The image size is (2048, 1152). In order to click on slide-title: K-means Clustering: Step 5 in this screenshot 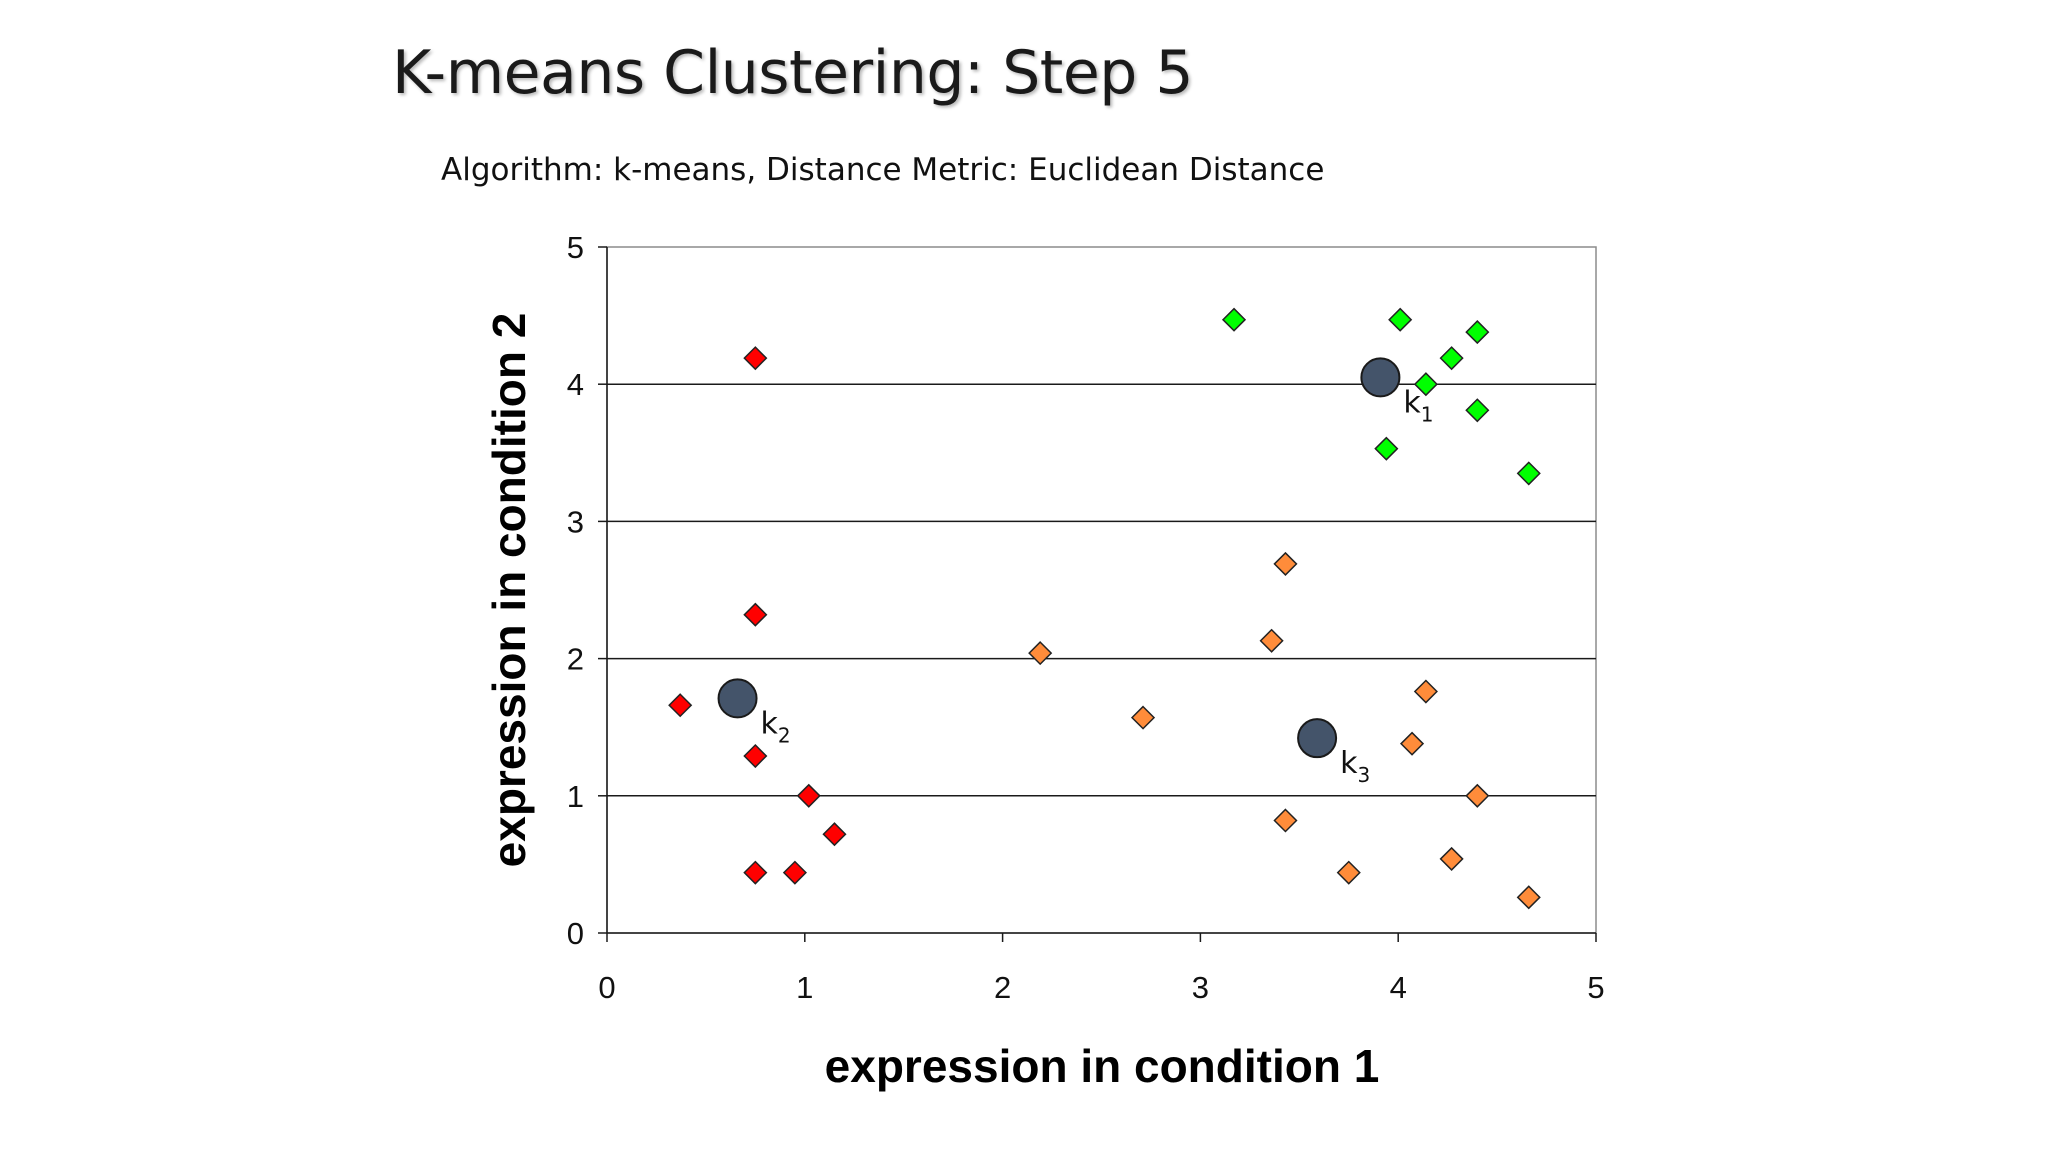, I will do `click(793, 73)`.